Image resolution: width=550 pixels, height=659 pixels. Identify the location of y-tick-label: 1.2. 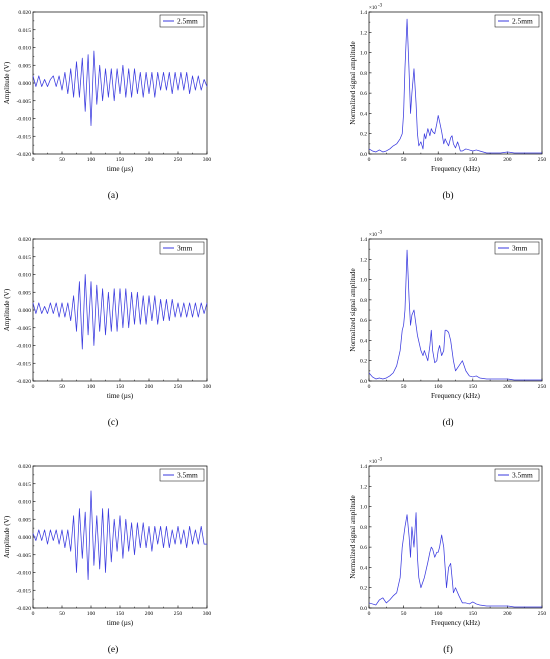
(363, 33).